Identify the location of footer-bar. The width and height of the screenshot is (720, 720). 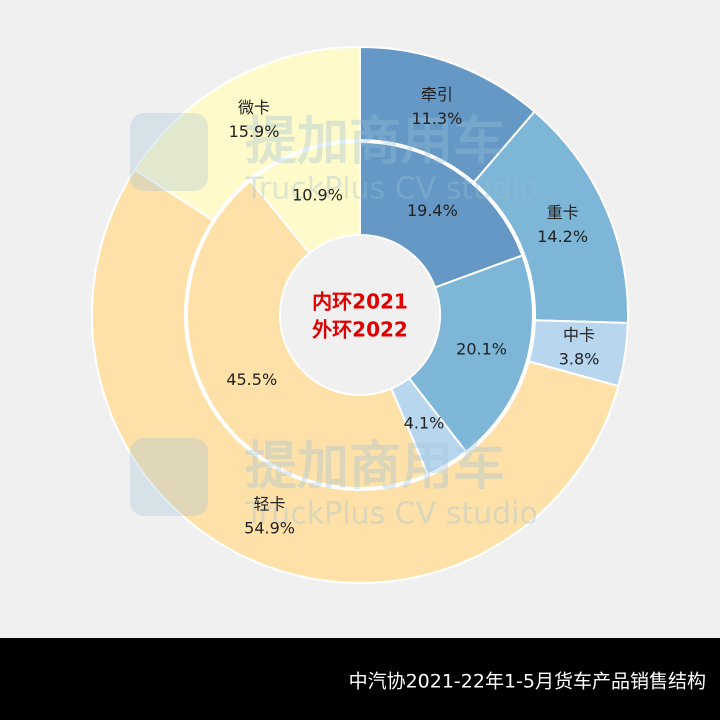
(360, 679).